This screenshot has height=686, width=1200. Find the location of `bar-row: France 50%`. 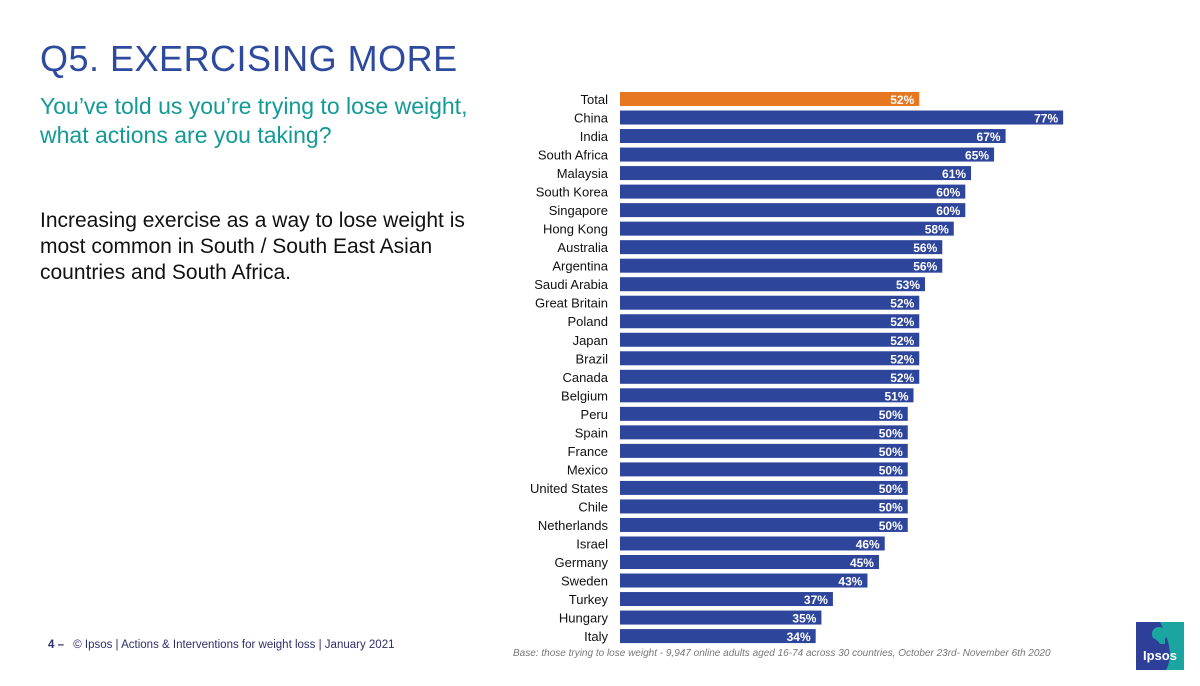

bar-row: France 50% is located at coordinates (738, 451).